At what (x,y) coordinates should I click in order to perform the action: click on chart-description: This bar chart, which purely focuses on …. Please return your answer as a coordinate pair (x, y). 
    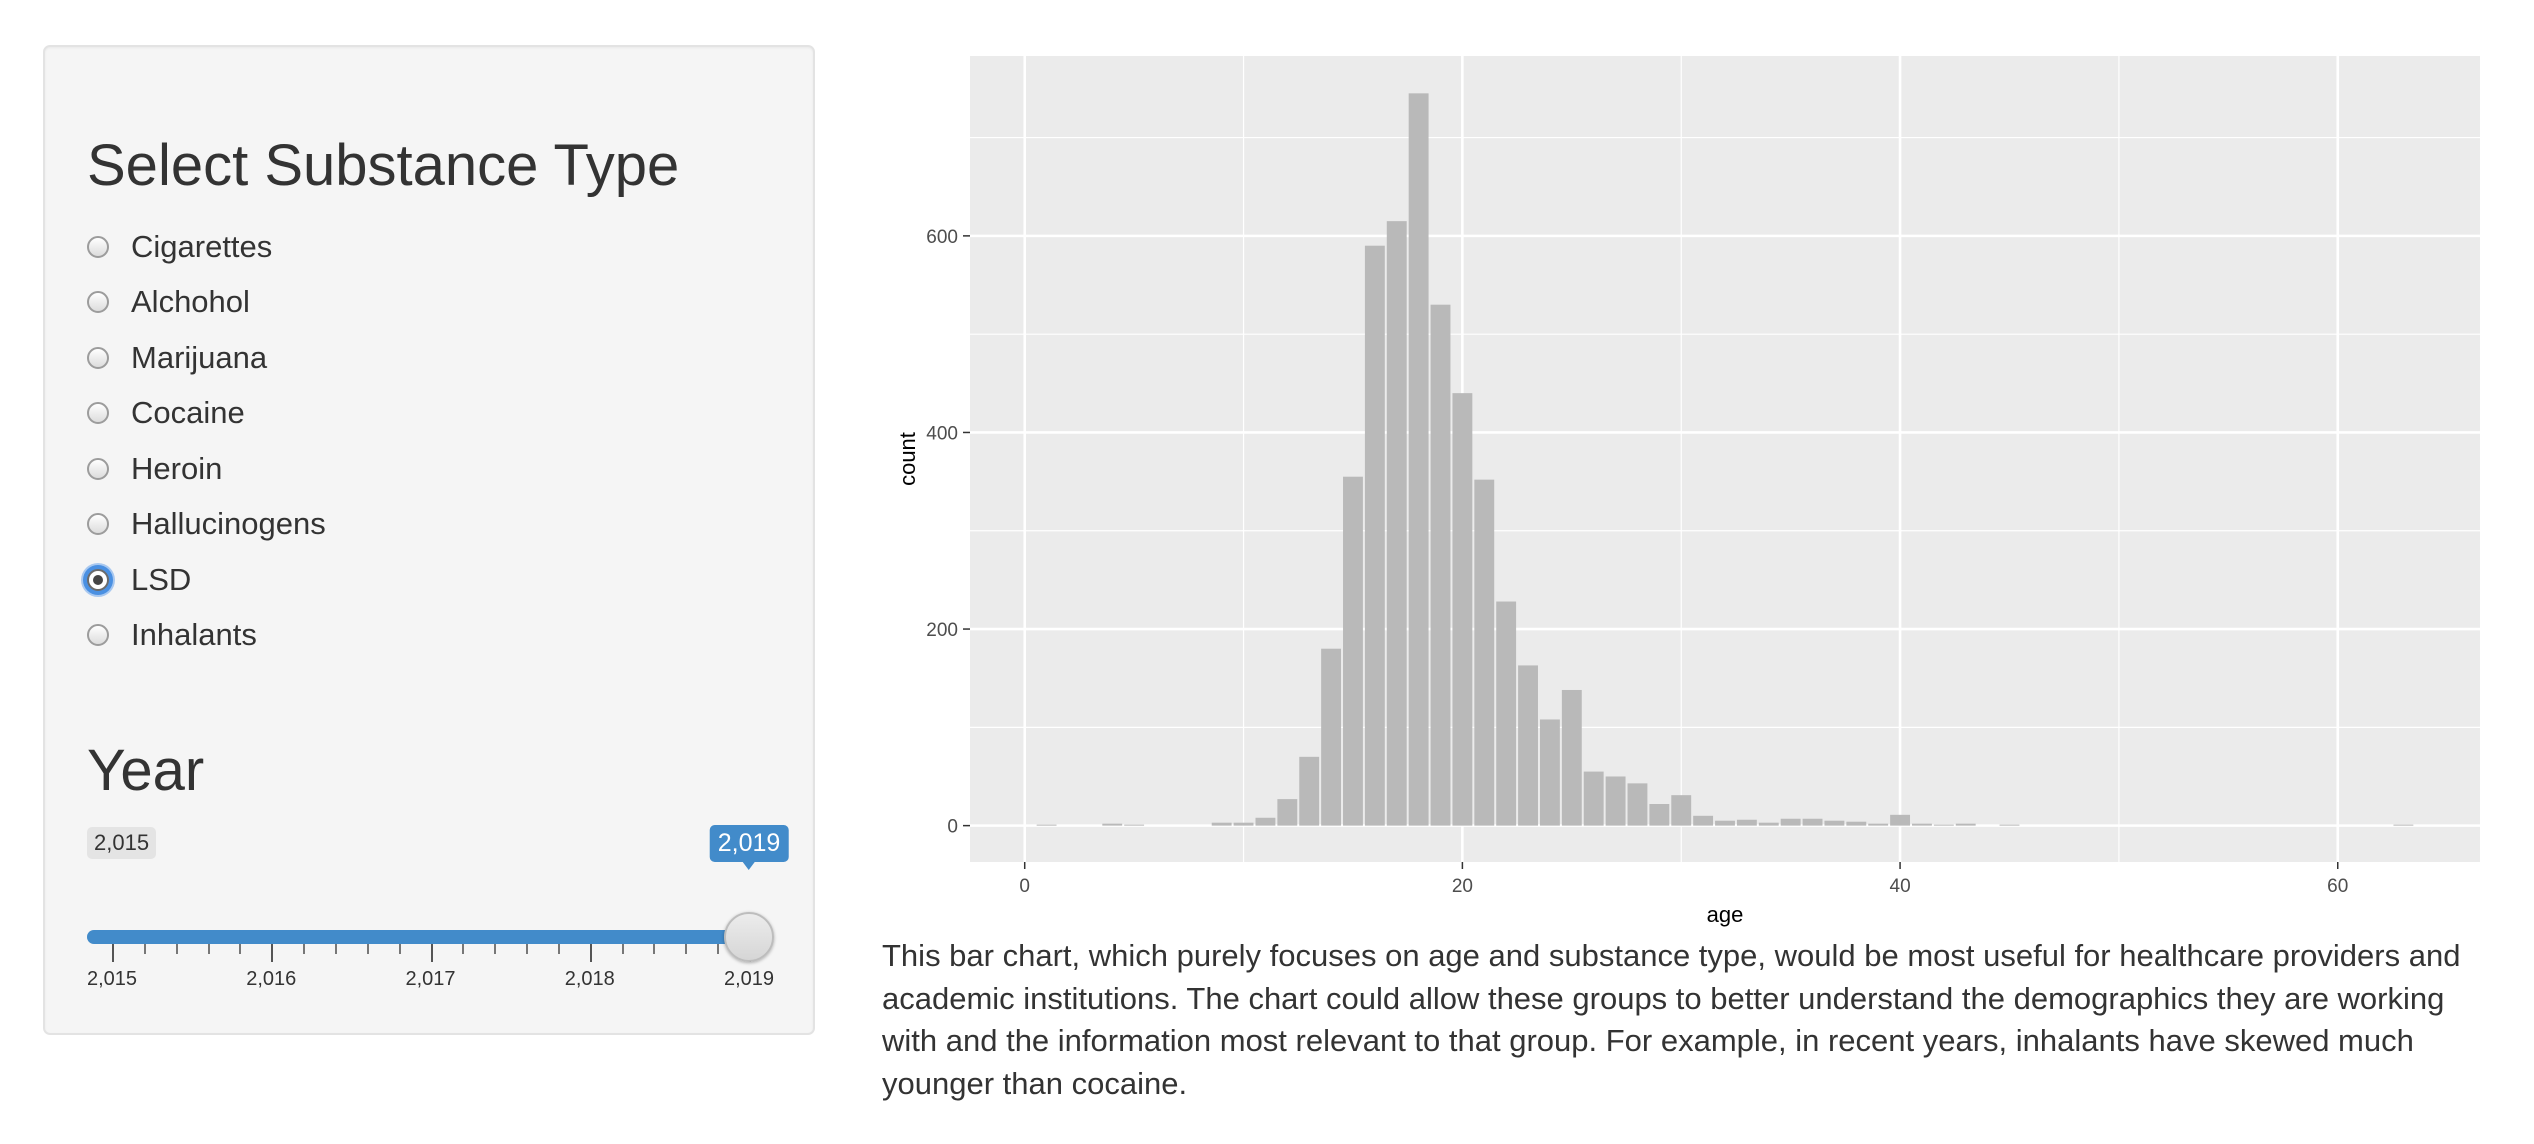
    Looking at the image, I should click on (1671, 1019).